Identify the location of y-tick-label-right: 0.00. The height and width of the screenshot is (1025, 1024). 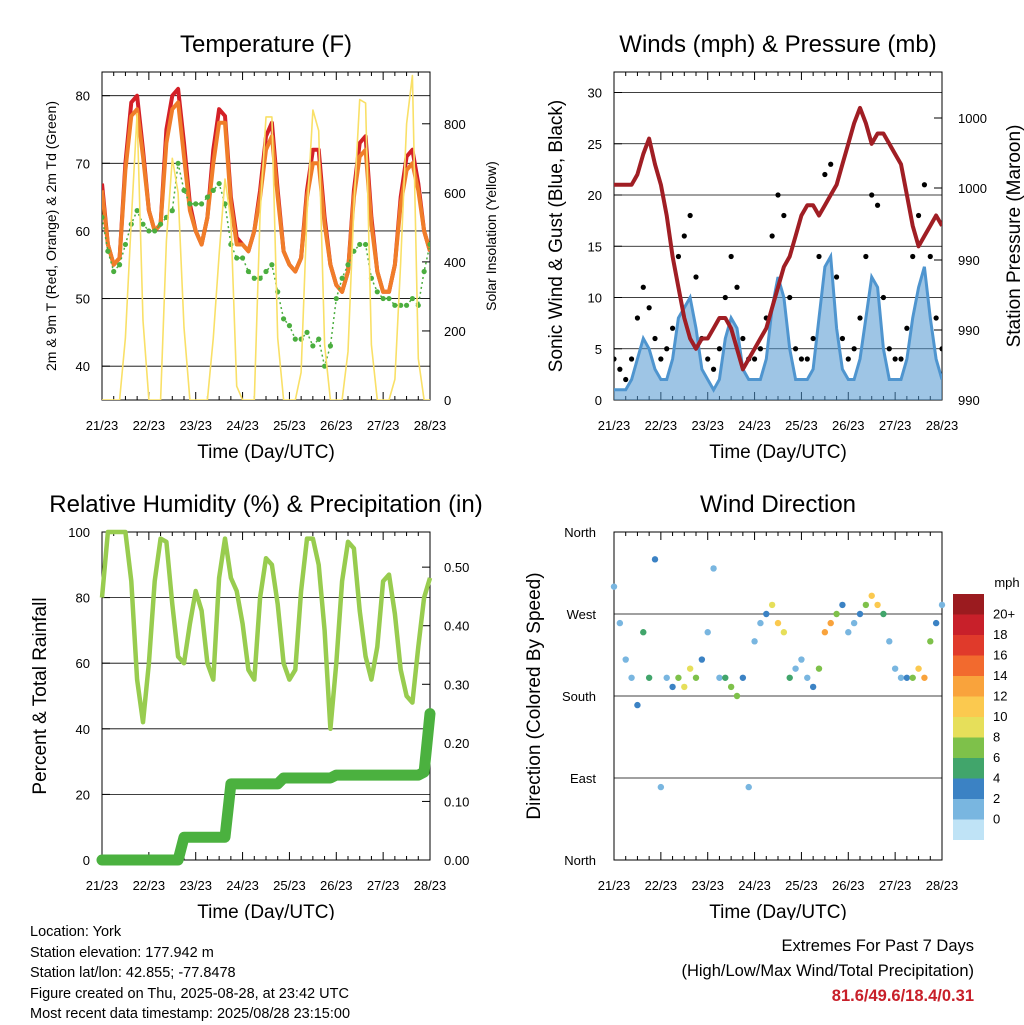
(456, 860).